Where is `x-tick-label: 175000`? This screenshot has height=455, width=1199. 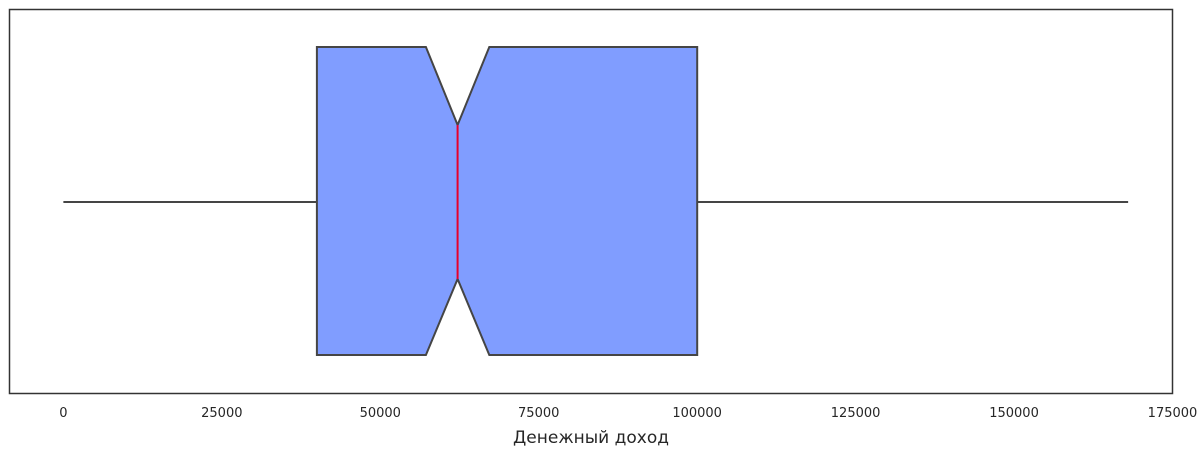
x-tick-label: 175000 is located at coordinates (1173, 413).